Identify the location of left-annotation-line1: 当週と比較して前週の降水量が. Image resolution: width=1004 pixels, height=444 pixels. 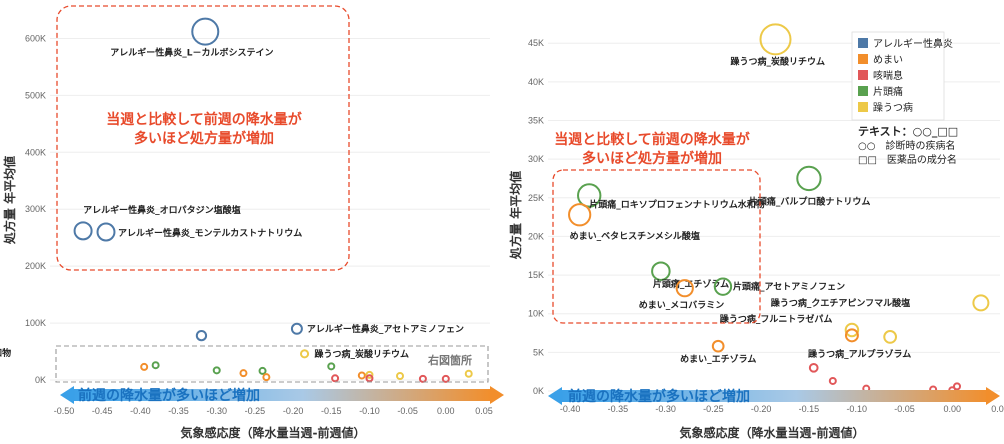
(204, 119).